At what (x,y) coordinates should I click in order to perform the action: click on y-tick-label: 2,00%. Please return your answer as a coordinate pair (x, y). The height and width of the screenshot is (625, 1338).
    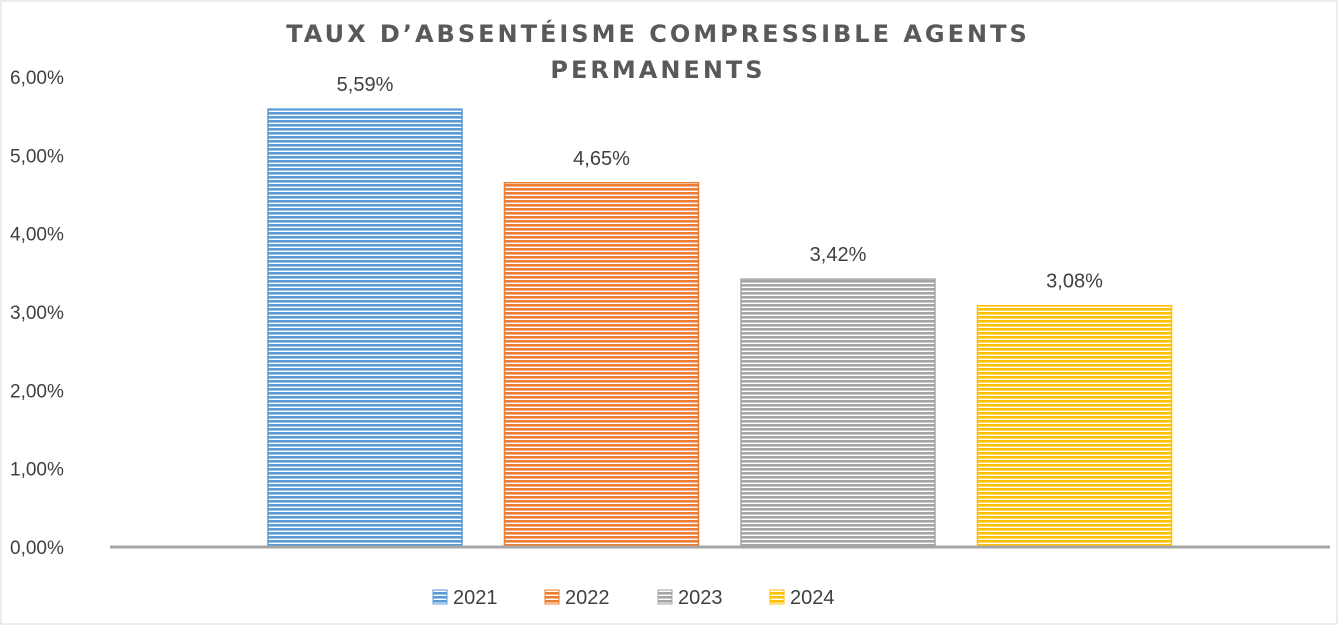
    Looking at the image, I should click on (37, 391).